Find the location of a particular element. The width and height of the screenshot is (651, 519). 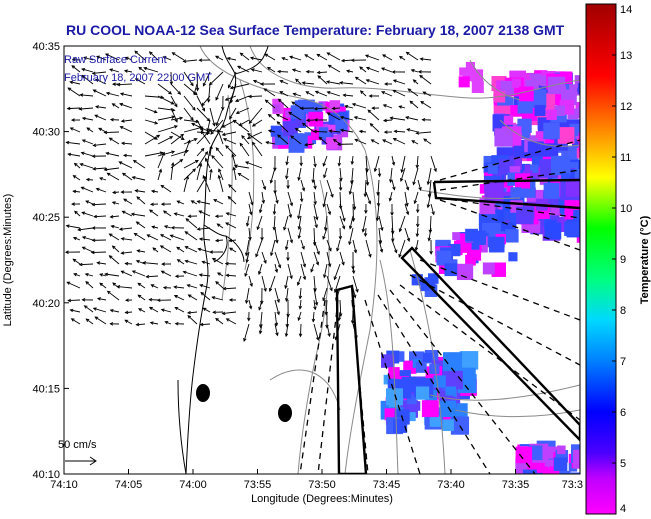

colorbar: 4 5 6 7 8 9 10 11 12 13 14 Temperature (°C) is located at coordinates (618, 259).